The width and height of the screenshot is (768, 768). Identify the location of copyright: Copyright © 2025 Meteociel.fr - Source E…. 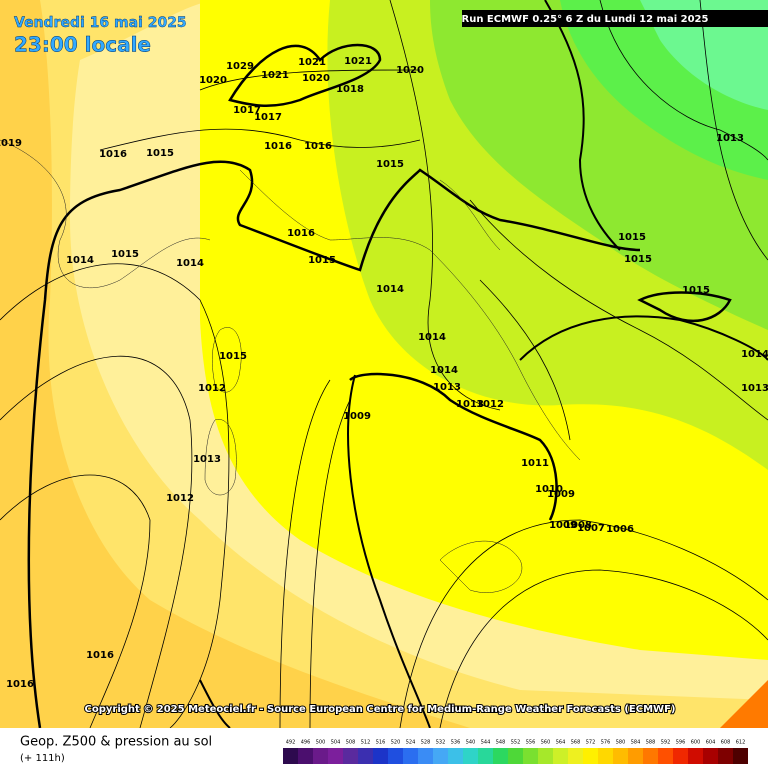
(380, 709).